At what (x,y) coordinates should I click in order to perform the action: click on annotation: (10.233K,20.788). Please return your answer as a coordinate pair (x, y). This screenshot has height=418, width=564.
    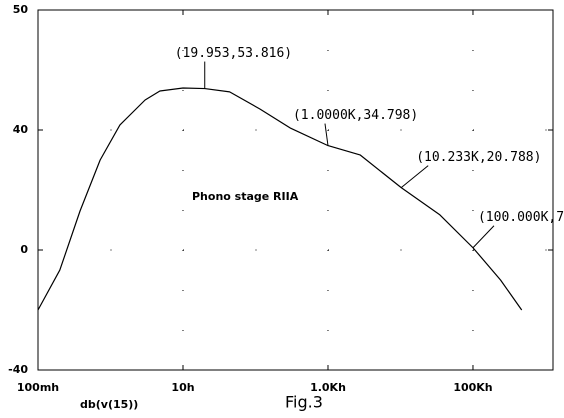
    Looking at the image, I should click on (478, 157).